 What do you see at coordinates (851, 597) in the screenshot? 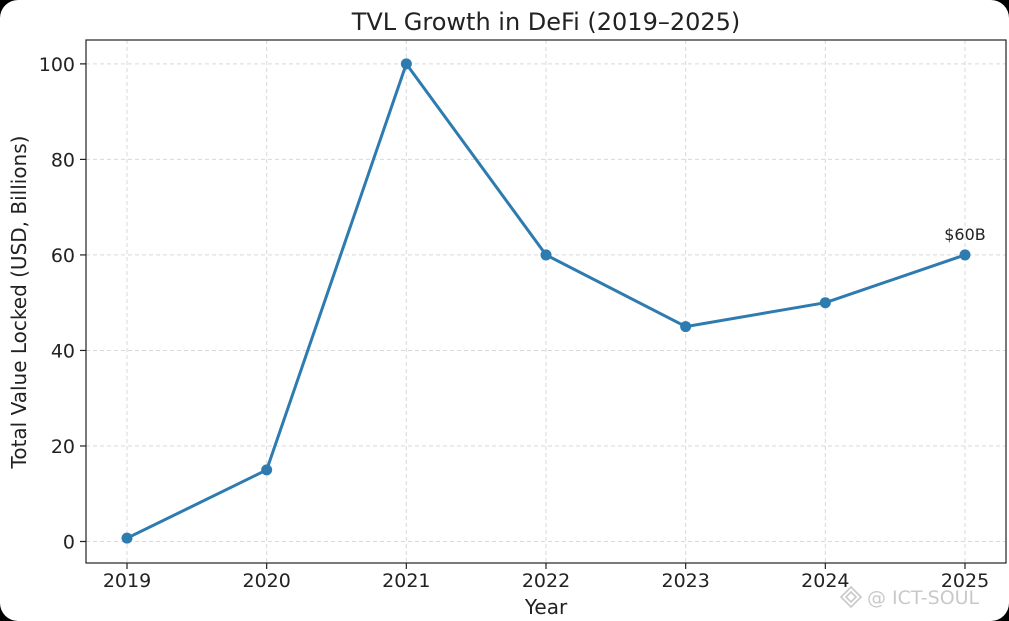
I see `diamond-logo-icon` at bounding box center [851, 597].